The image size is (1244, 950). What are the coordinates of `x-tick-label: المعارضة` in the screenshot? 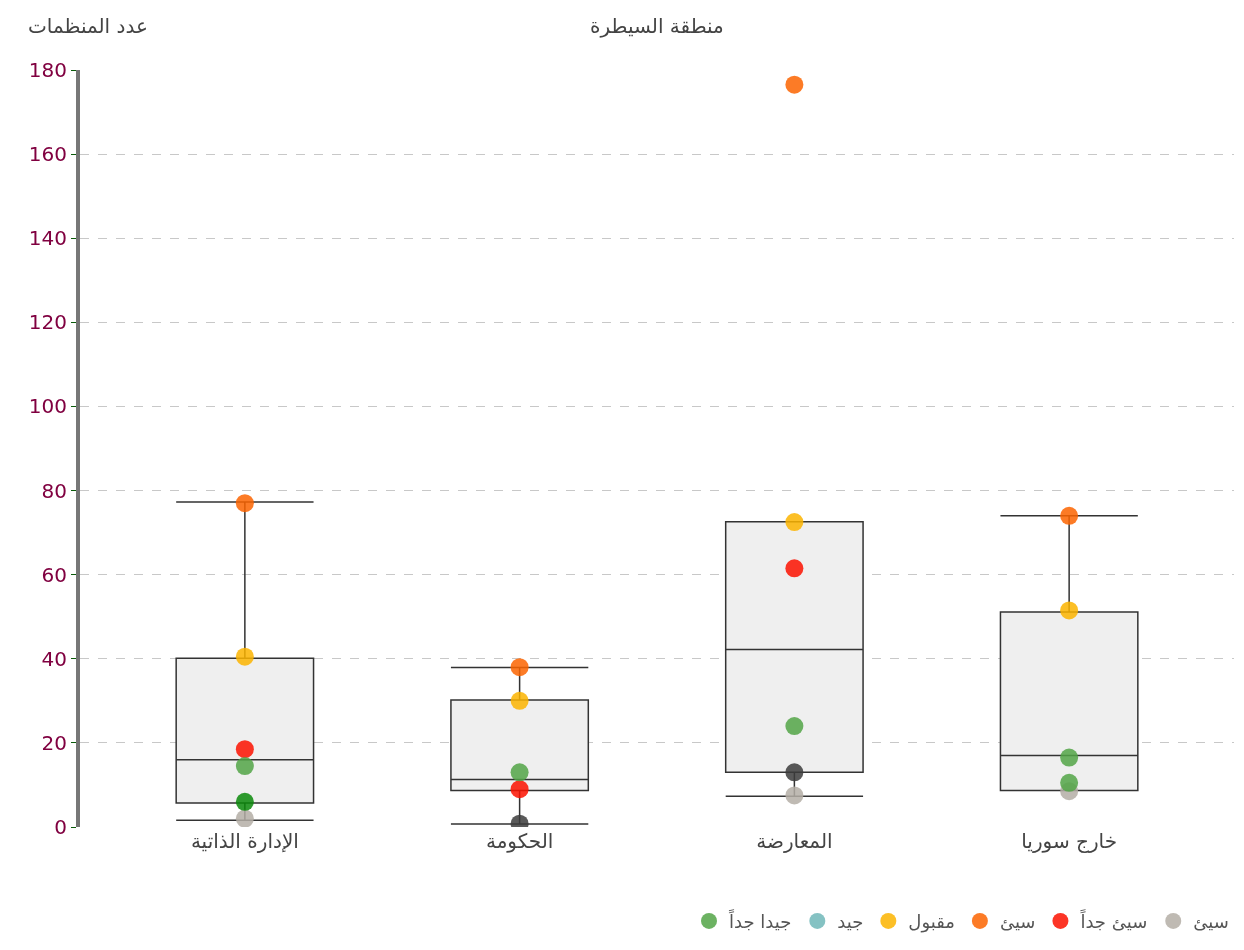 It's located at (794, 841).